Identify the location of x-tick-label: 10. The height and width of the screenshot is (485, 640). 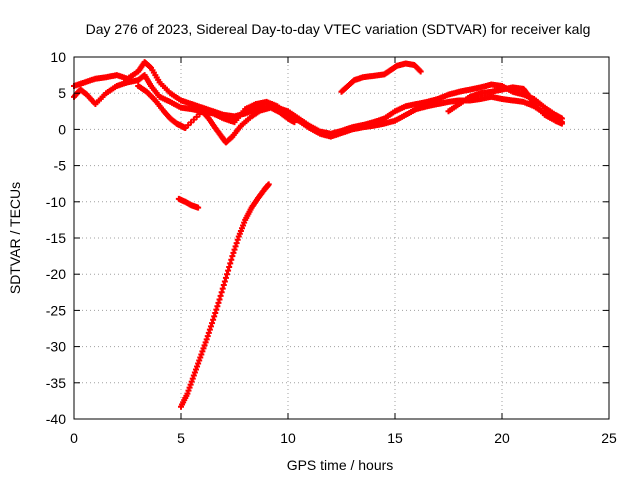
(288, 438).